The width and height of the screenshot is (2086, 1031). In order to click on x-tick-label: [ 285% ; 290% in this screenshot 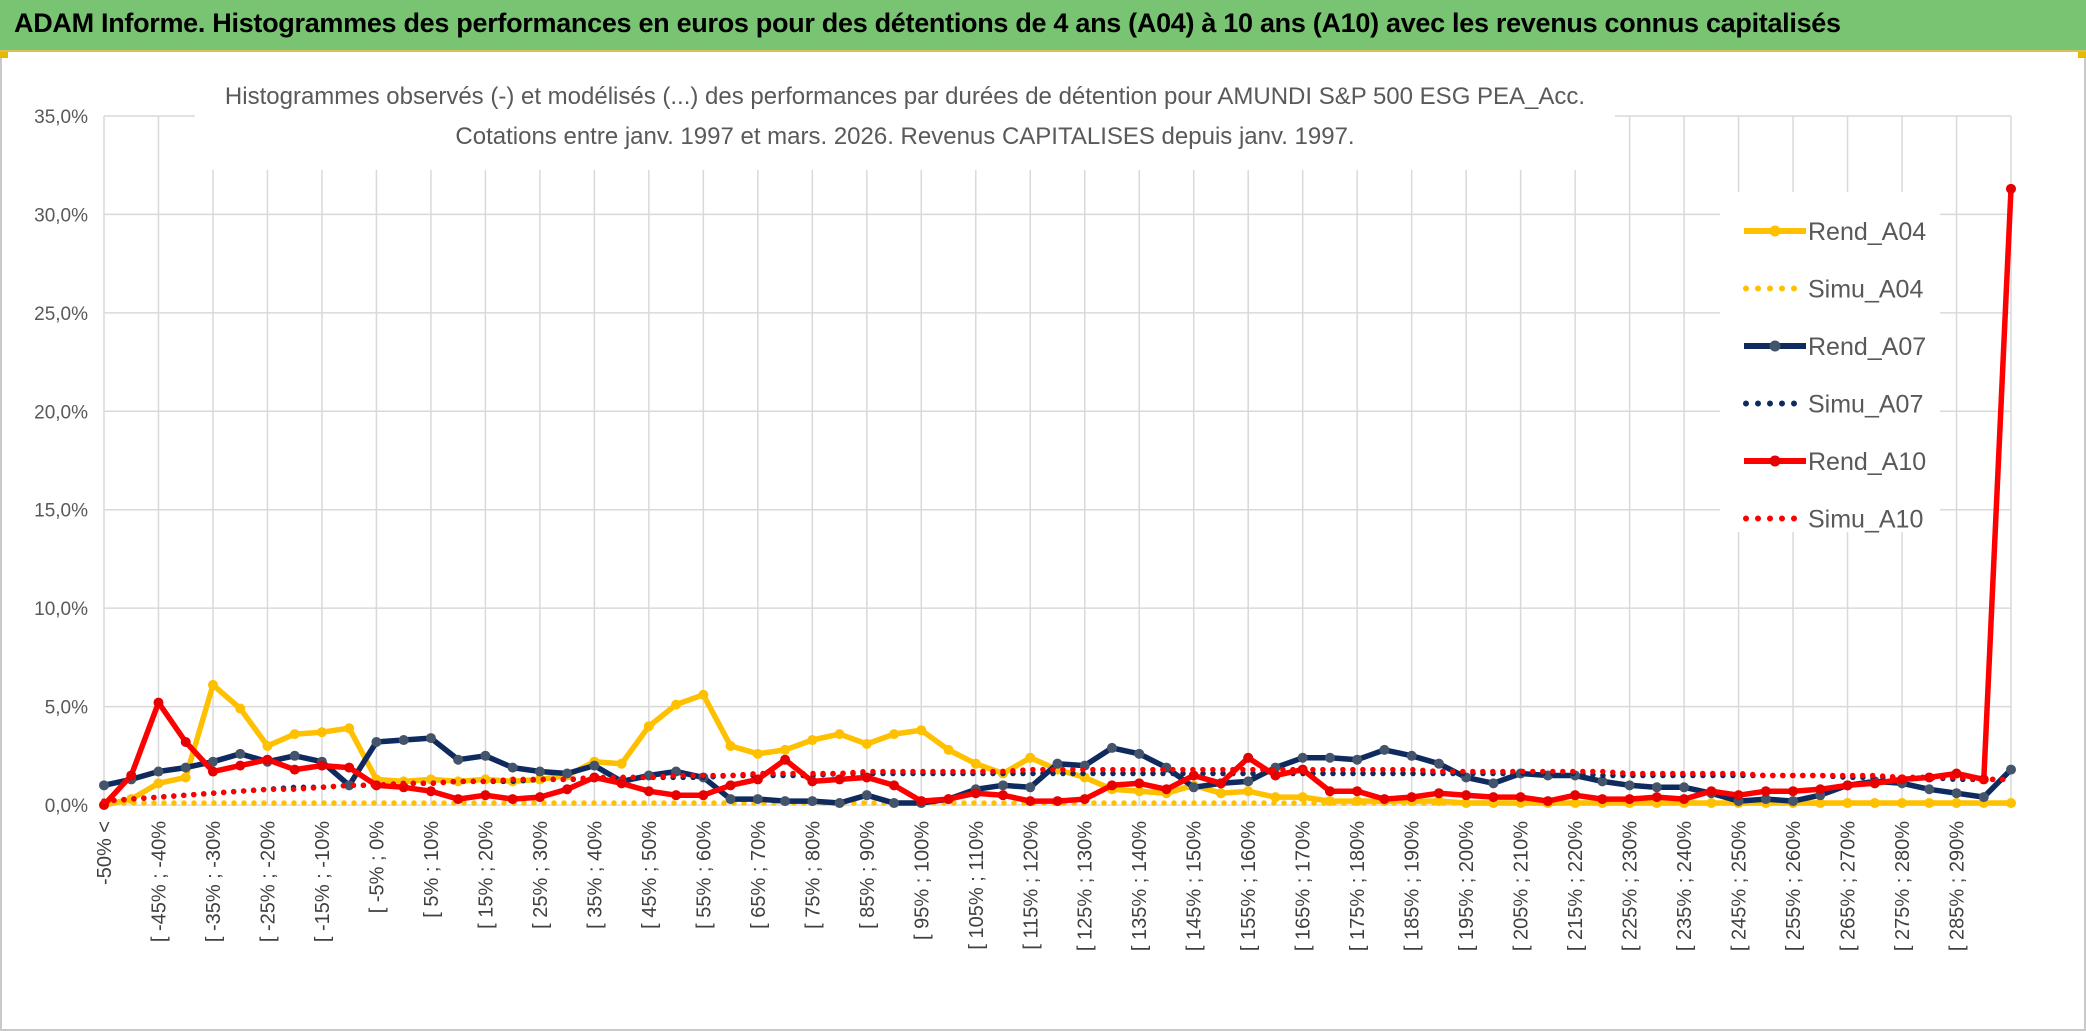, I will do `click(1958, 886)`.